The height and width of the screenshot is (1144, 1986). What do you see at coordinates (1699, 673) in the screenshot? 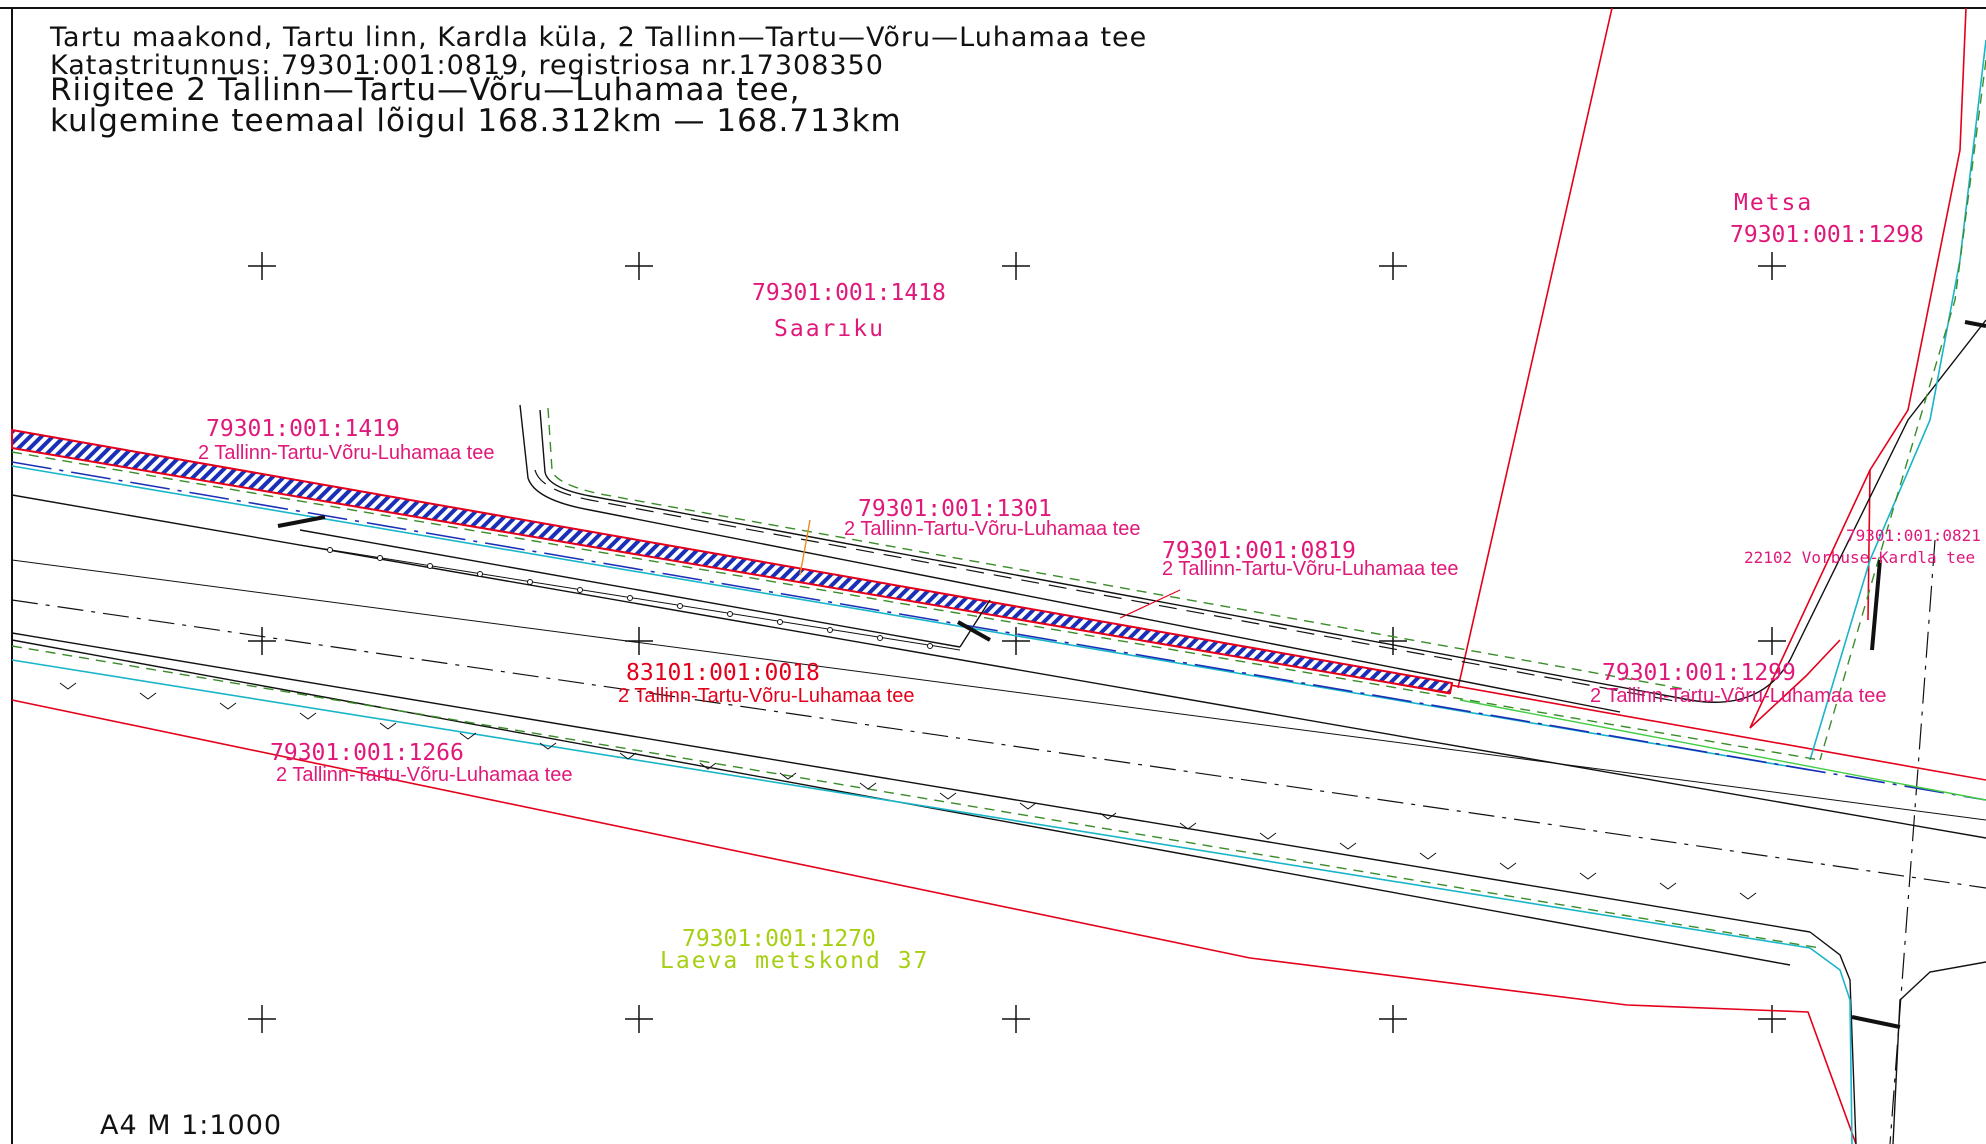
I see `parcel-1299-code: 79301:001:1299` at bounding box center [1699, 673].